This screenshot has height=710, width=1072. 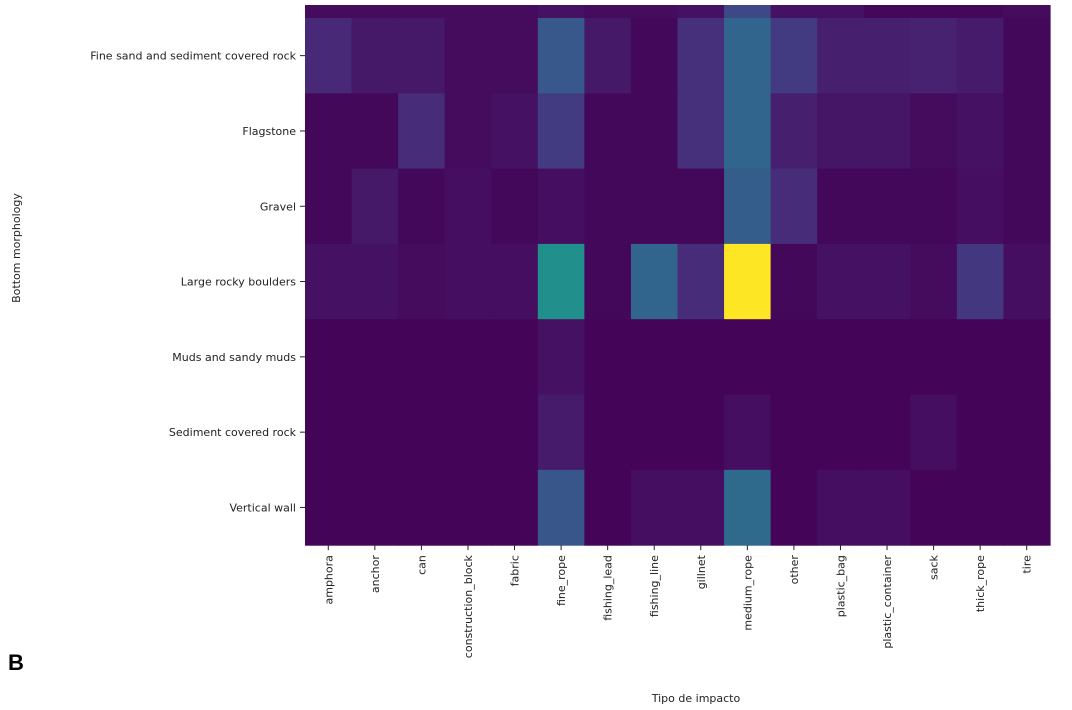 What do you see at coordinates (234, 357) in the screenshot?
I see `y-tick-label: Muds and sandy muds` at bounding box center [234, 357].